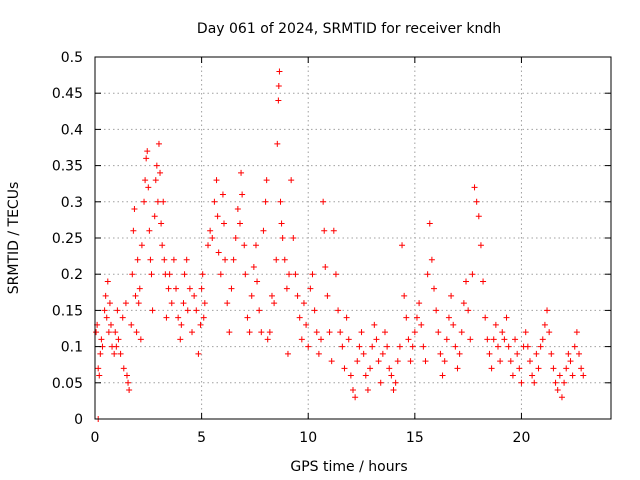 The height and width of the screenshot is (480, 640). What do you see at coordinates (72, 130) in the screenshot?
I see `y-tick-label: 0.4` at bounding box center [72, 130].